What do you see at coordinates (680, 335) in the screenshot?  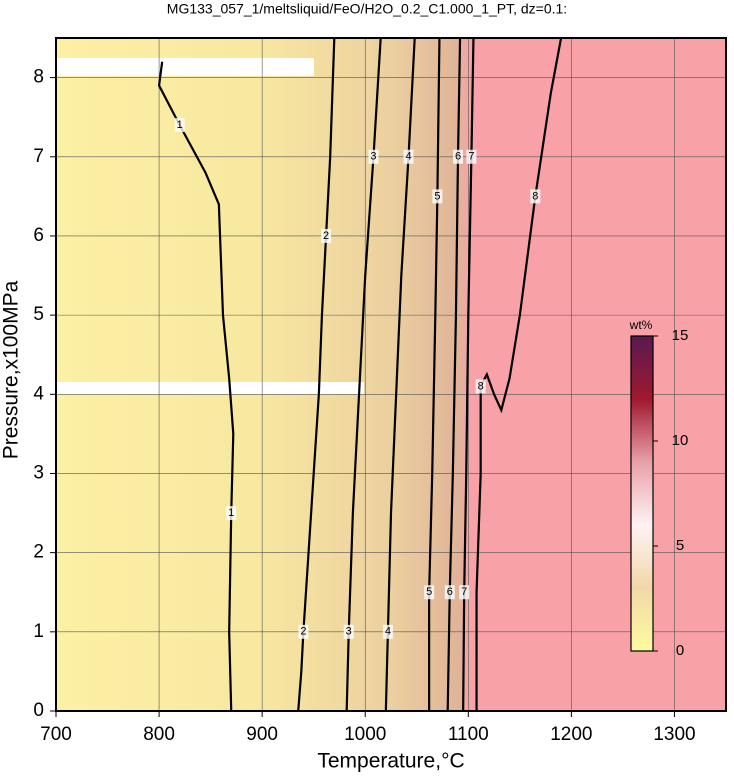 I see `colorbar-tick-label: 15` at bounding box center [680, 335].